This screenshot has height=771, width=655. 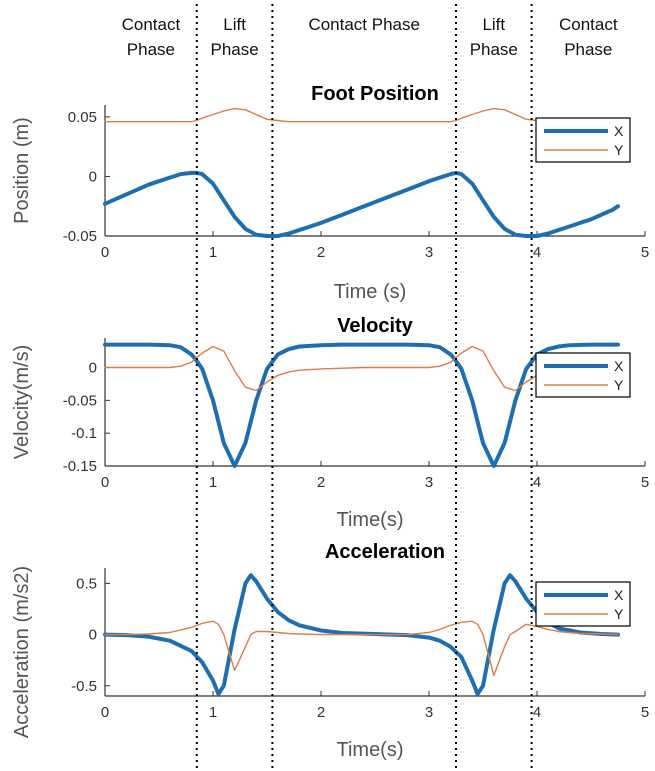 What do you see at coordinates (370, 292) in the screenshot?
I see `x-axis-label: Time (s)` at bounding box center [370, 292].